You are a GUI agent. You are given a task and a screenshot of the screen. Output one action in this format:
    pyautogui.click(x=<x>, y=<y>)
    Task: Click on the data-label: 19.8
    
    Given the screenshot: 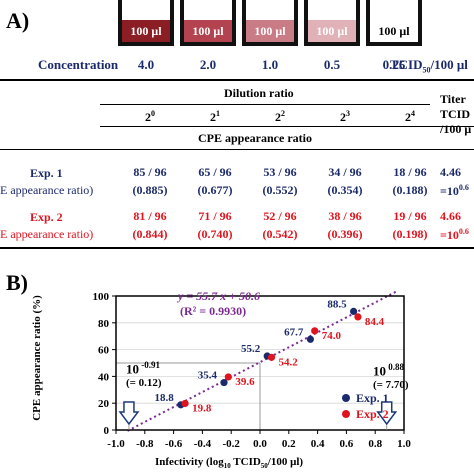 What is the action you would take?
    pyautogui.click(x=202, y=408)
    